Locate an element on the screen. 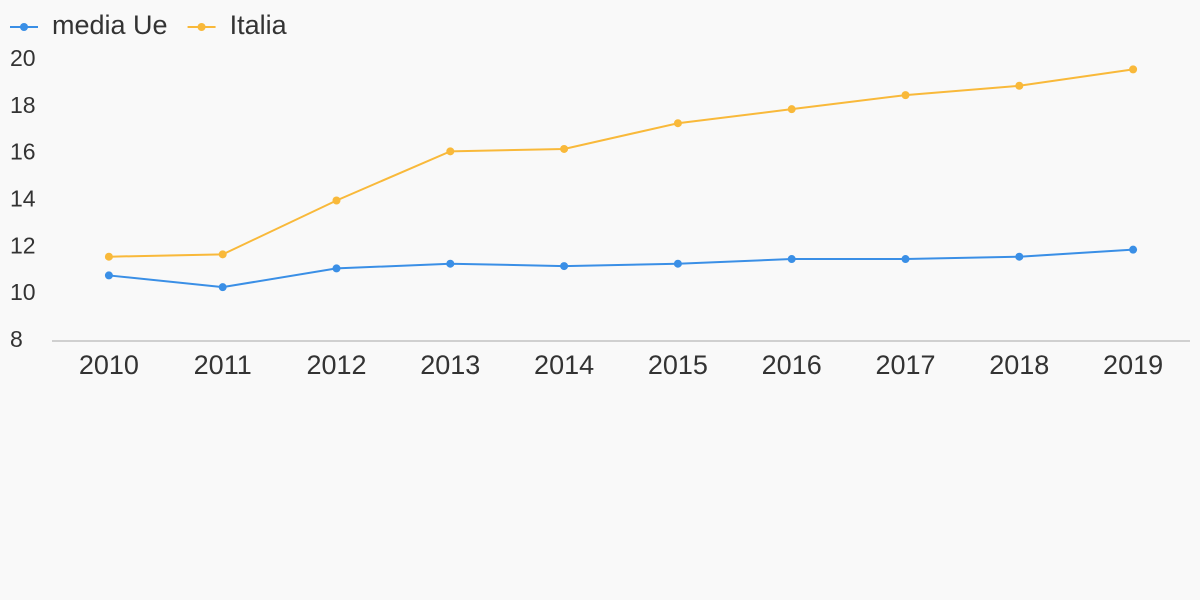 Image resolution: width=1200 pixels, height=600 pixels. series-line is located at coordinates (621, 268).